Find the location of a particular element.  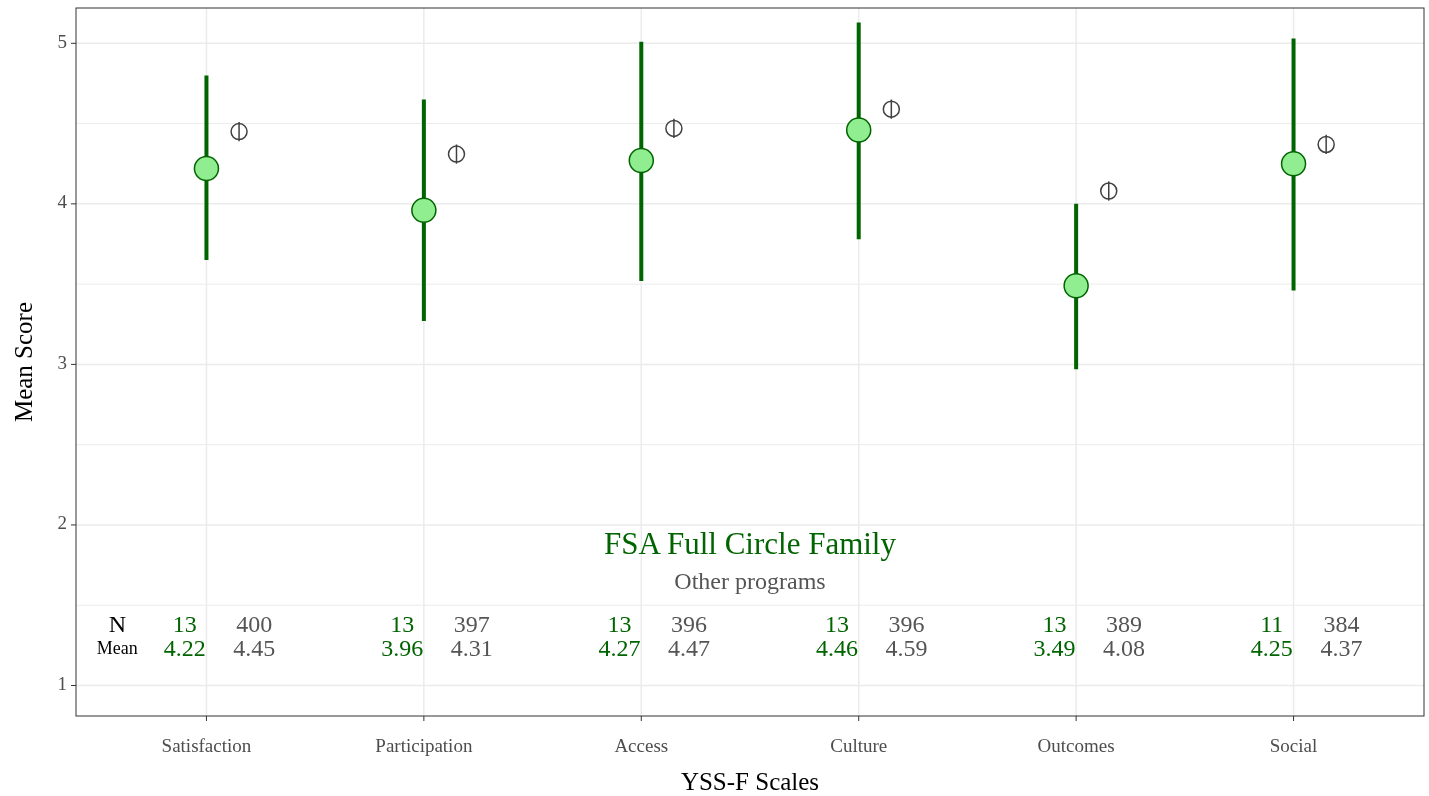

annotation: 400 is located at coordinates (254, 623).